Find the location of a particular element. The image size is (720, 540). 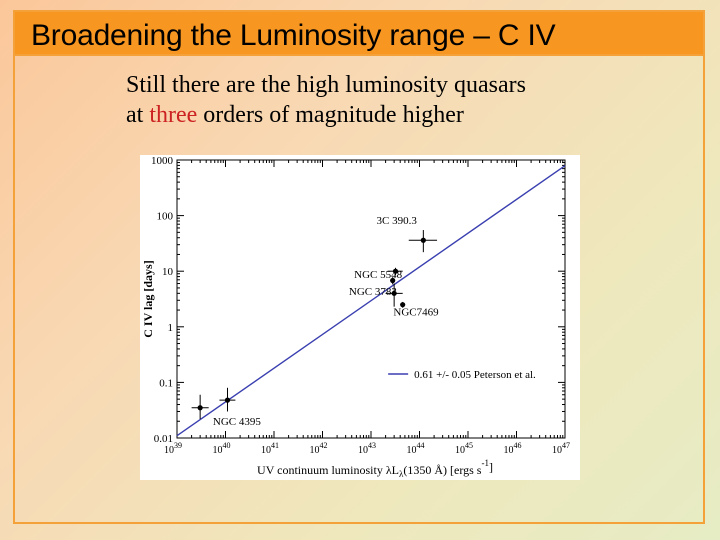

y-tick-label: 1 is located at coordinates (171, 328).